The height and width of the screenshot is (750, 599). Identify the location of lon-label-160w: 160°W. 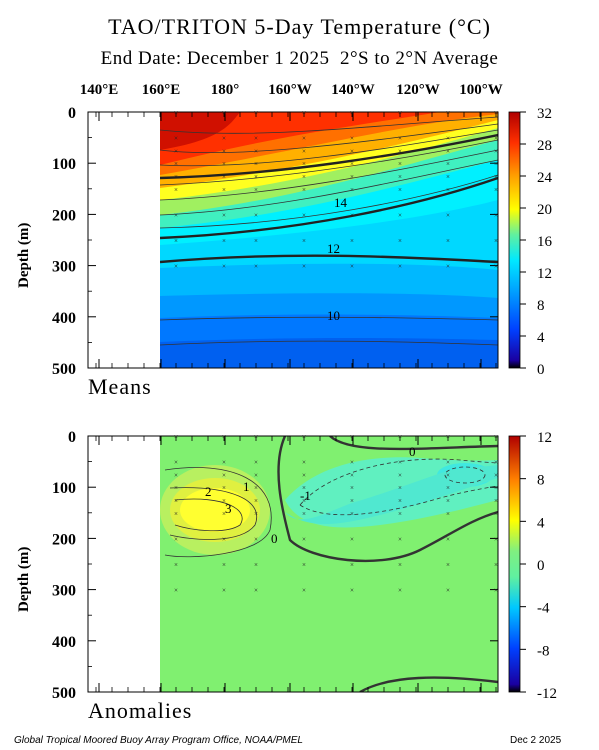
(290, 90).